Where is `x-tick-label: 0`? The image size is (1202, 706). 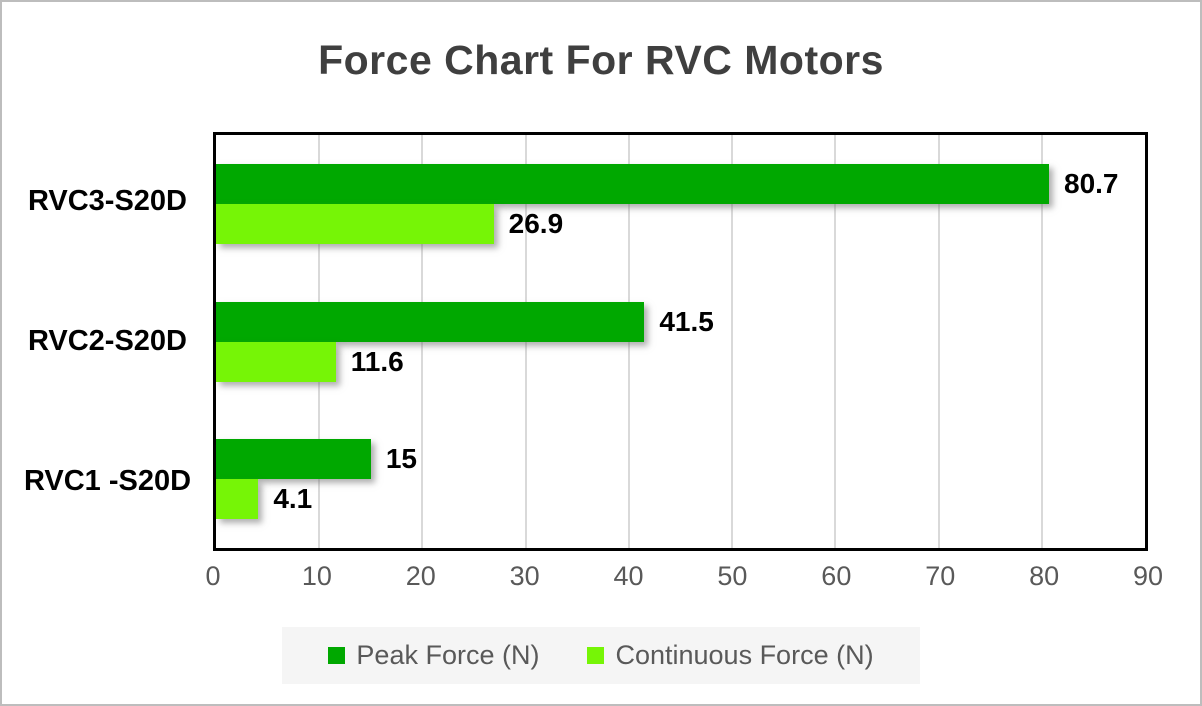
x-tick-label: 0 is located at coordinates (213, 576).